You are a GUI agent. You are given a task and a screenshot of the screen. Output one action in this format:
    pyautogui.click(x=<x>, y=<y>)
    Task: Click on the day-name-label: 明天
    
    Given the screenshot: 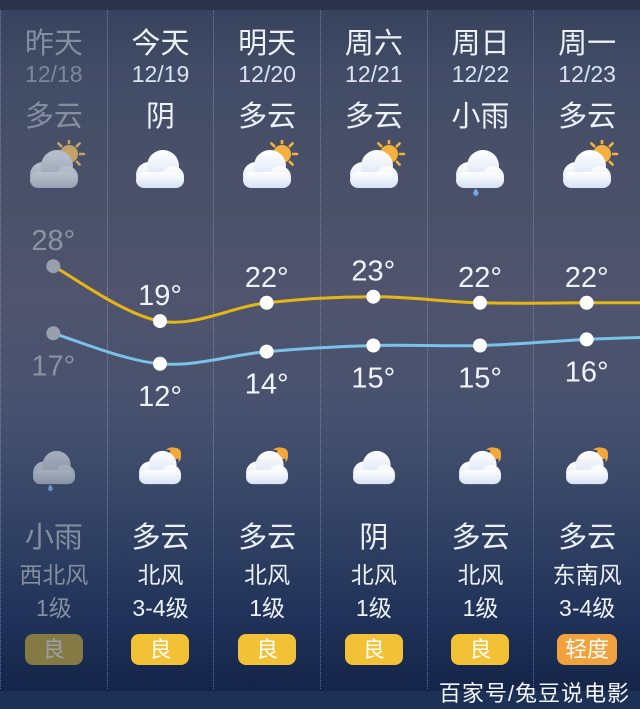 What is the action you would take?
    pyautogui.click(x=267, y=44)
    